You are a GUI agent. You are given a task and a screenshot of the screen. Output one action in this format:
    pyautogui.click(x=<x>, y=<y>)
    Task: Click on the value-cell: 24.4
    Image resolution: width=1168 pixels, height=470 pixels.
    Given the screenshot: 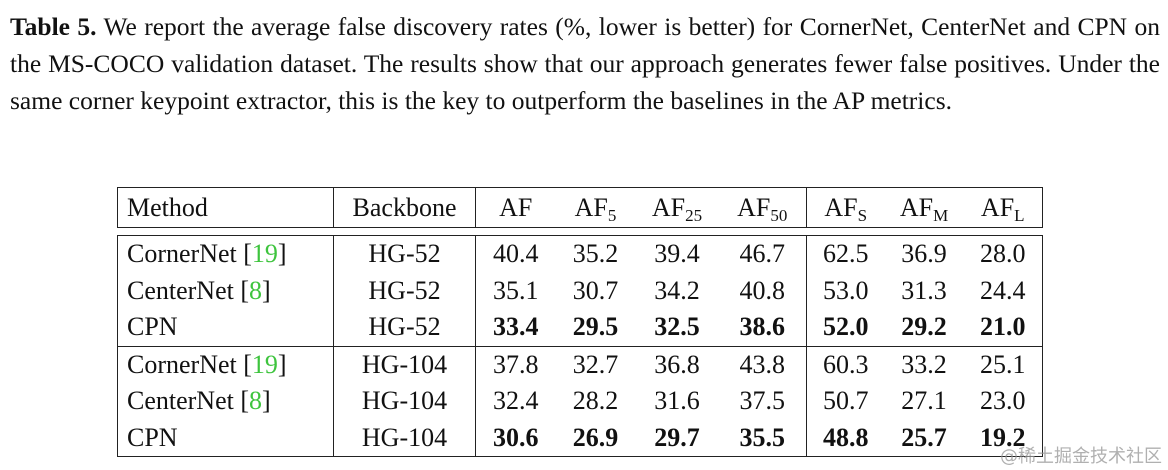 What is the action you would take?
    pyautogui.click(x=1003, y=290)
    